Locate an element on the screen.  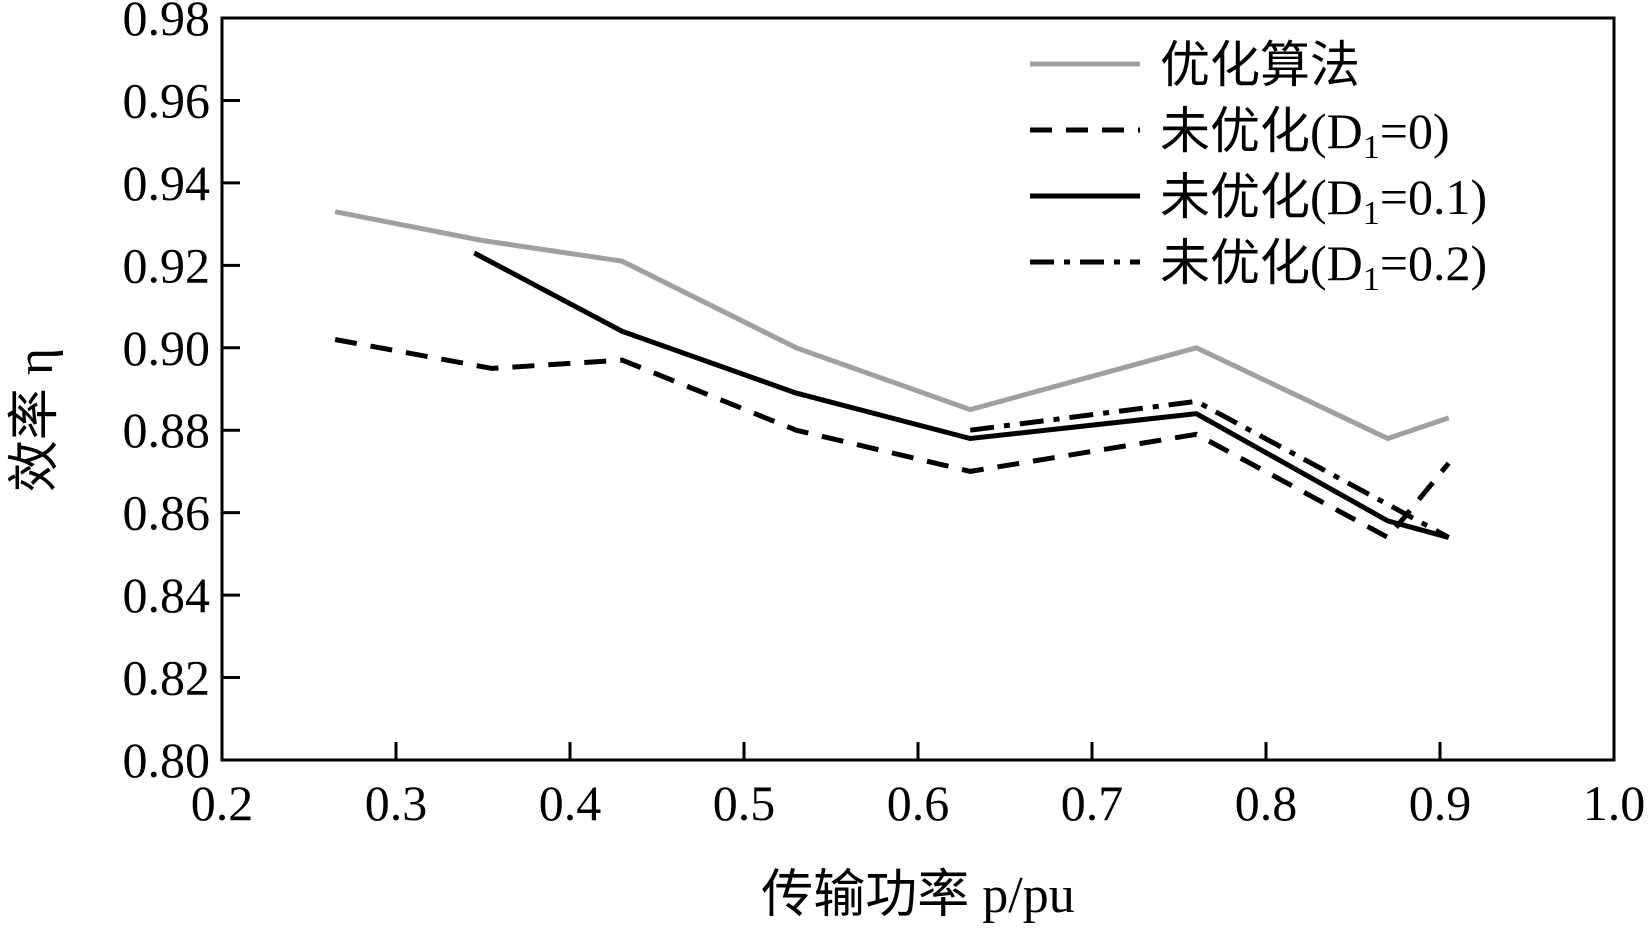
x-tick-label: 1.0 is located at coordinates (1614, 803).